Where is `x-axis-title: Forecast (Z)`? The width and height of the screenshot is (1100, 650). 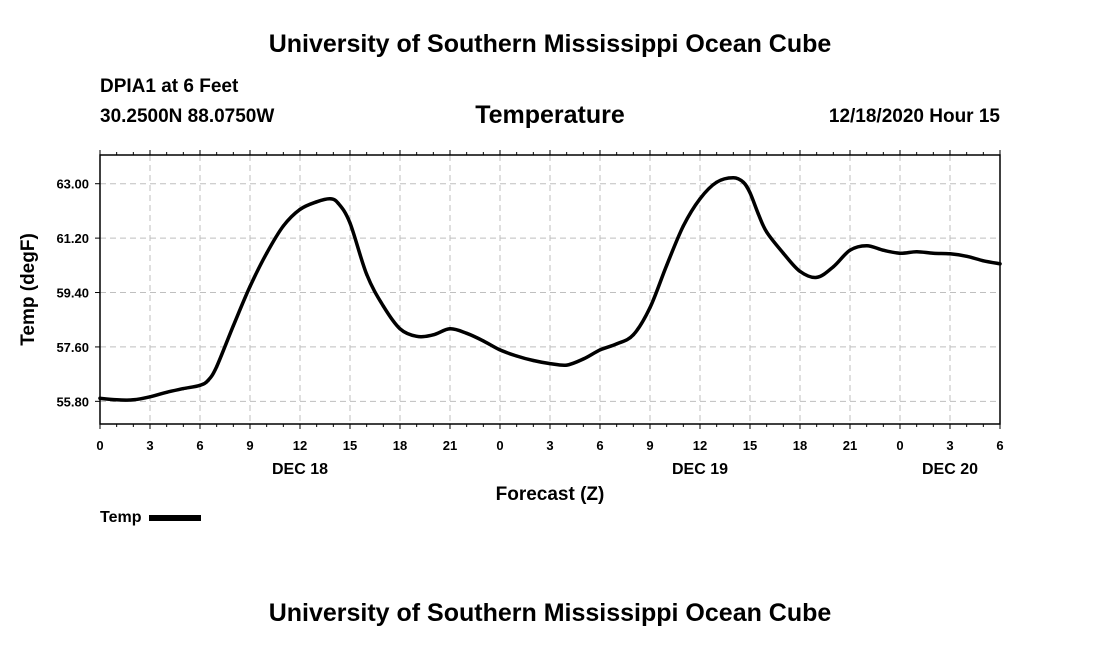
x-axis-title: Forecast (Z) is located at coordinates (550, 494).